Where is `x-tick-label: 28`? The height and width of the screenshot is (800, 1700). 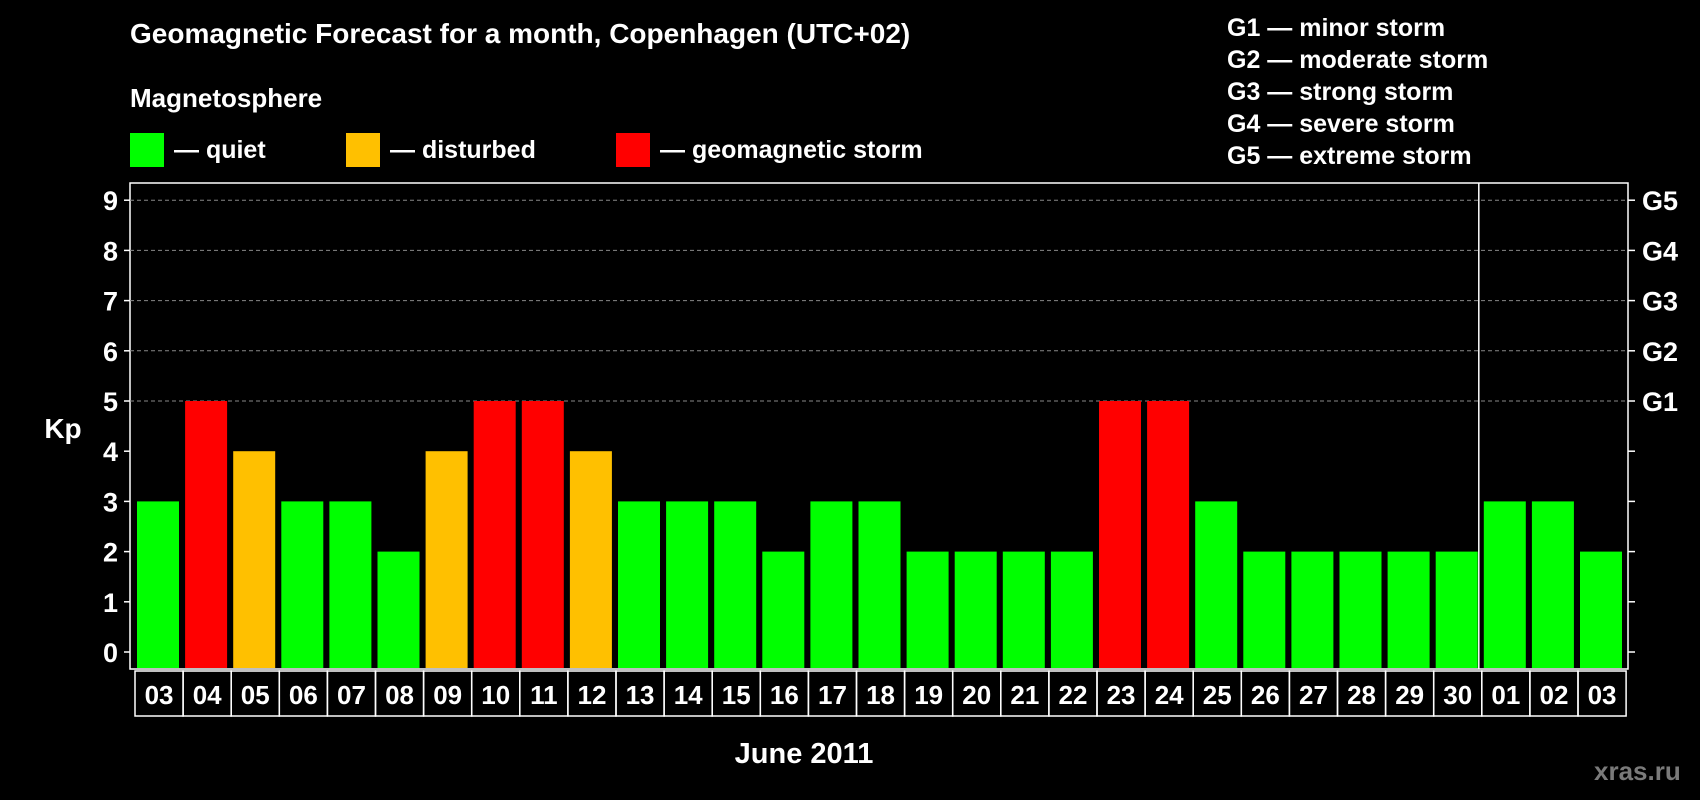 x-tick-label: 28 is located at coordinates (1361, 695).